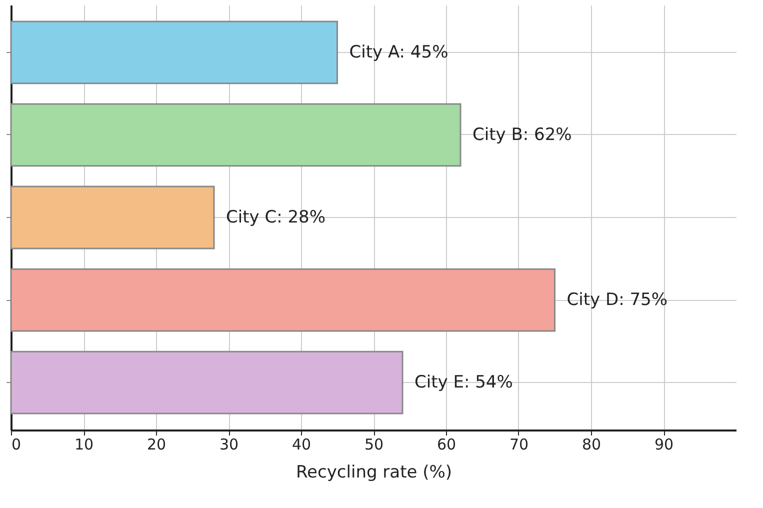 The width and height of the screenshot is (763, 508). Describe the element at coordinates (519, 445) in the screenshot. I see `x-tick-label: 70` at that location.